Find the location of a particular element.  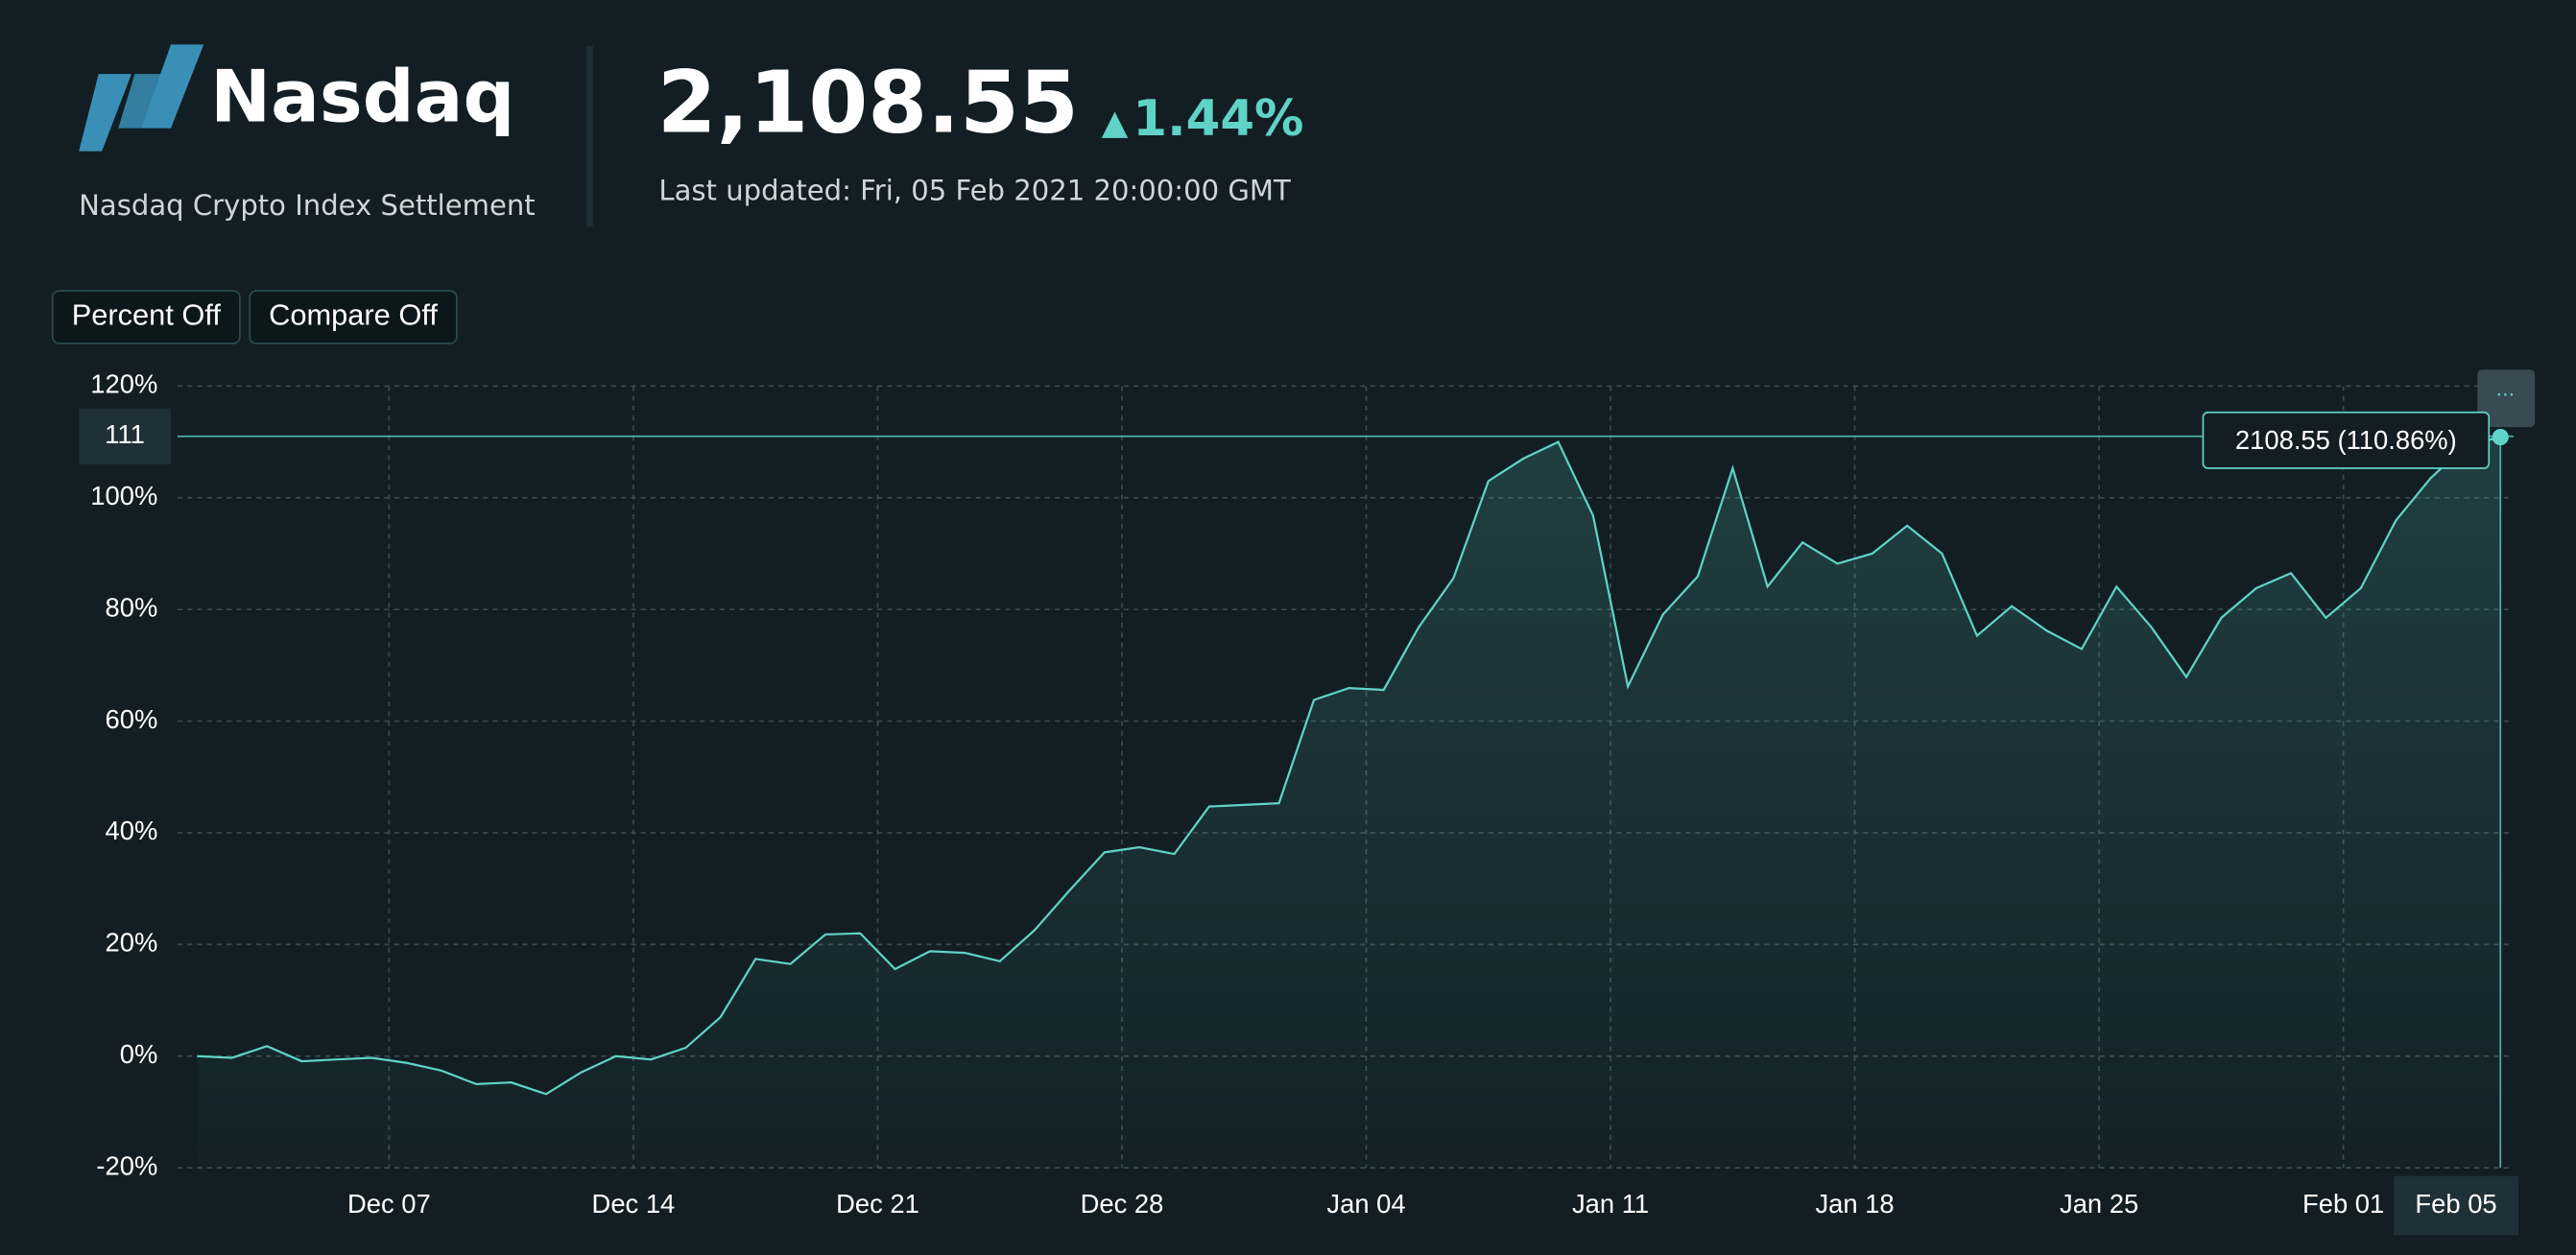

compare-button: Compare Off is located at coordinates (353, 317).